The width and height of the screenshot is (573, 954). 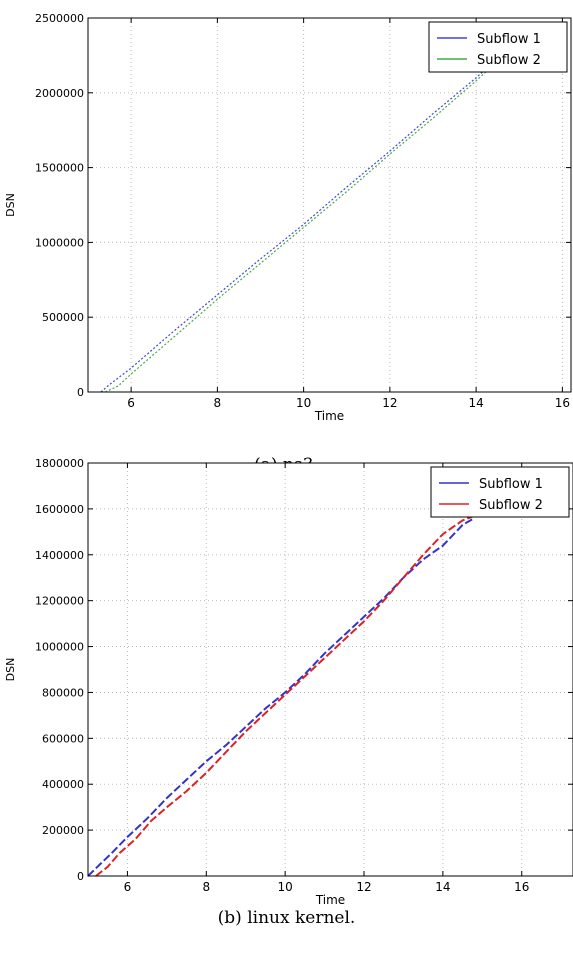 What do you see at coordinates (286, 918) in the screenshot?
I see `caption-b: (b) linux kernel.` at bounding box center [286, 918].